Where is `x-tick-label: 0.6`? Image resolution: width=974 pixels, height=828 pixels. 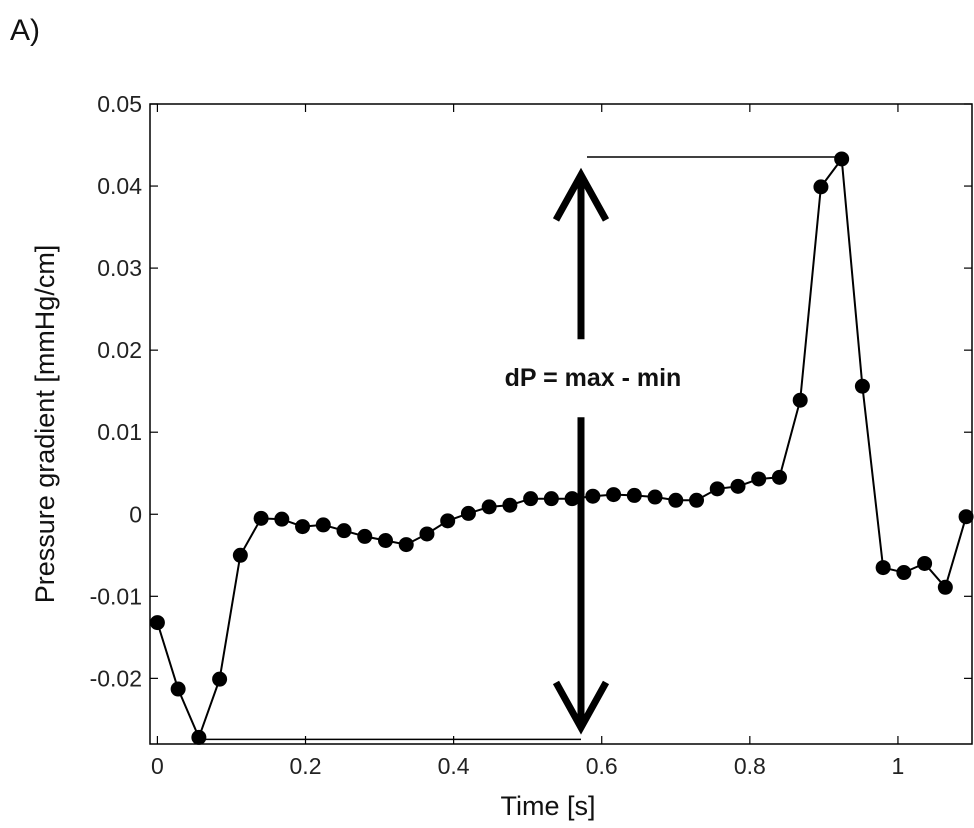
x-tick-label: 0.6 is located at coordinates (602, 766).